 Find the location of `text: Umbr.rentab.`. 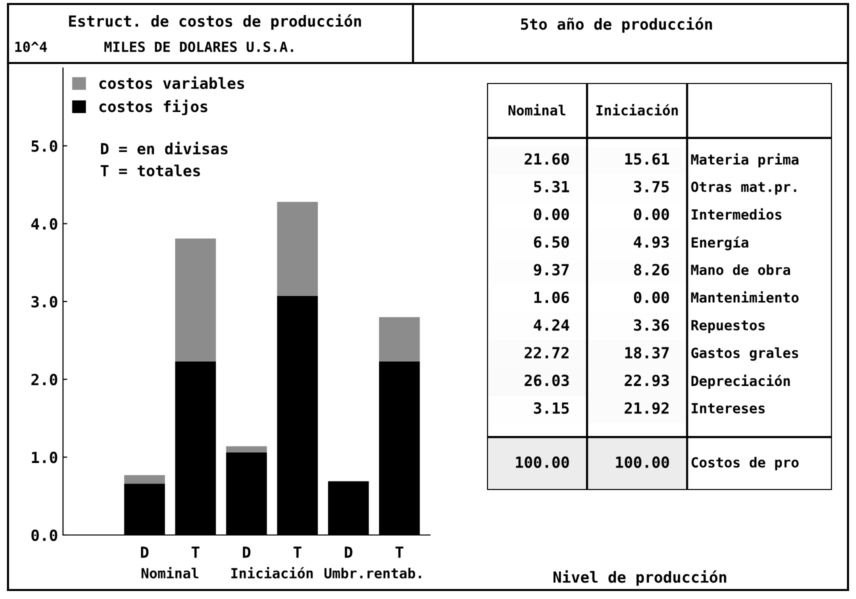

text: Umbr.rentab. is located at coordinates (373, 573).